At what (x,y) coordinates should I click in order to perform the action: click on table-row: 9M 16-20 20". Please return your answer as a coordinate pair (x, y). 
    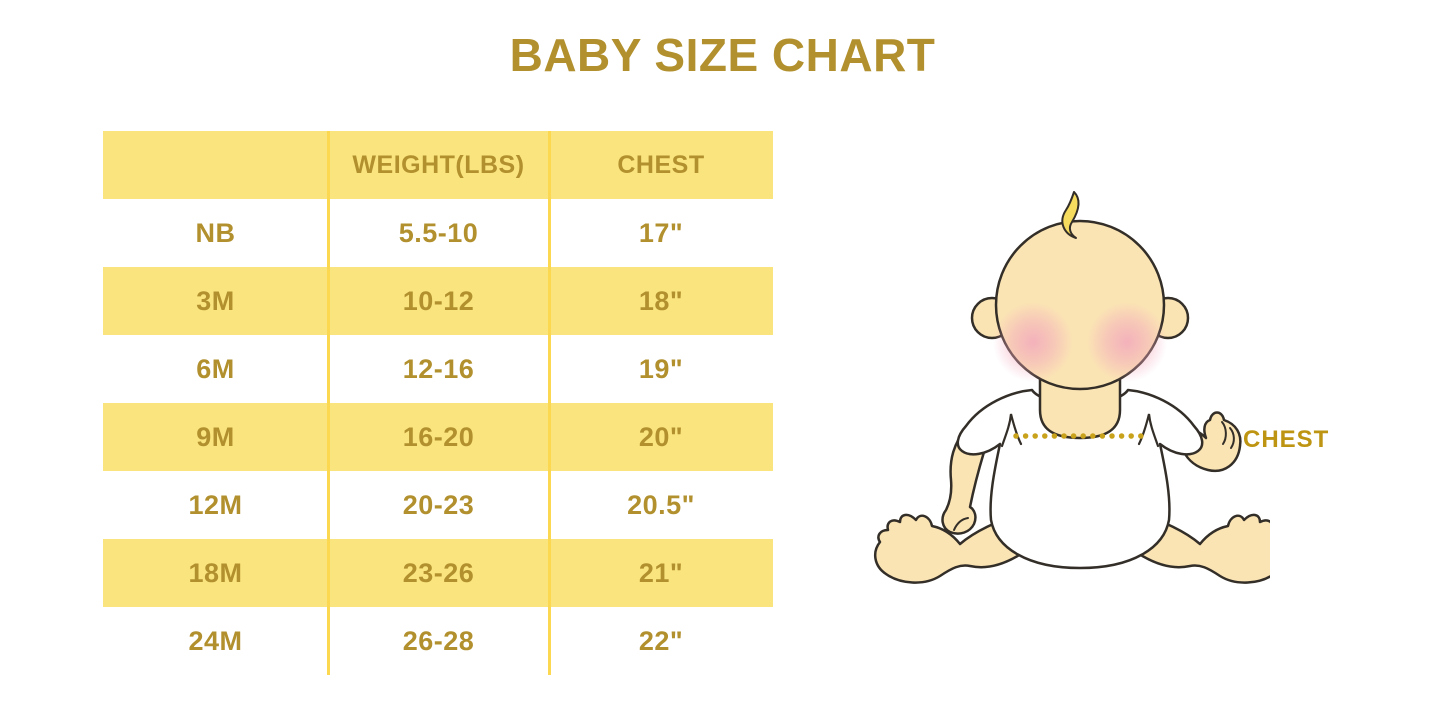
    Looking at the image, I should click on (438, 437).